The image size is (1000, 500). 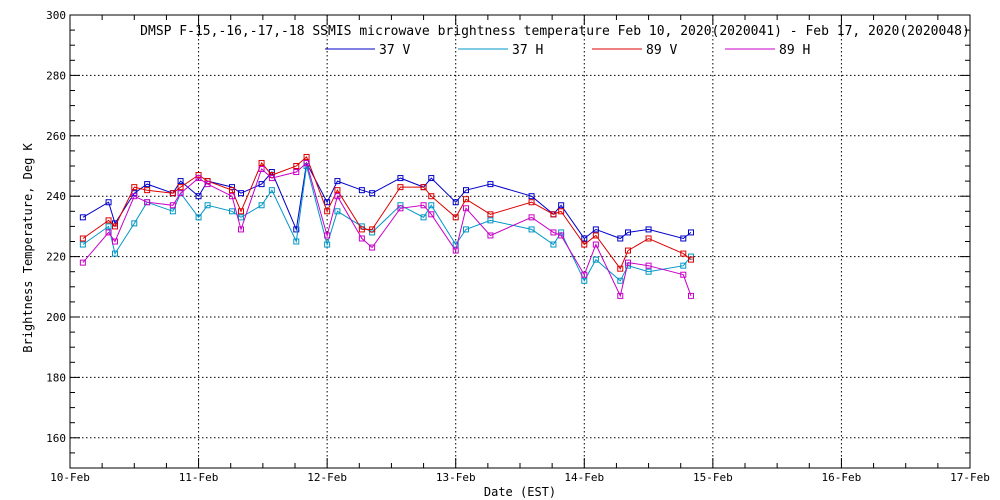 I want to click on x-tick-label: 17-Feb, so click(x=970, y=477).